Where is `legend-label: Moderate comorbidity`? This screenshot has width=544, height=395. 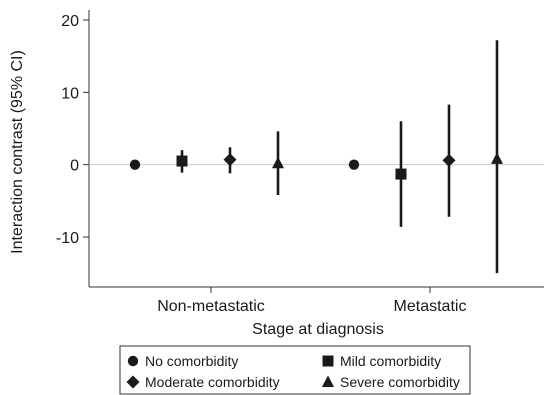 legend-label: Moderate comorbidity is located at coordinates (212, 382).